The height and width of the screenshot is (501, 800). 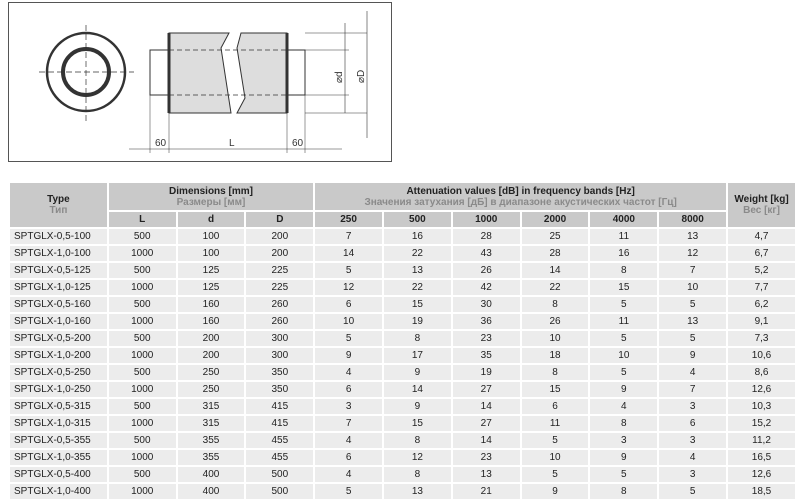 What do you see at coordinates (58, 287) in the screenshot?
I see `type-cell: SPTGLX-1,0-125` at bounding box center [58, 287].